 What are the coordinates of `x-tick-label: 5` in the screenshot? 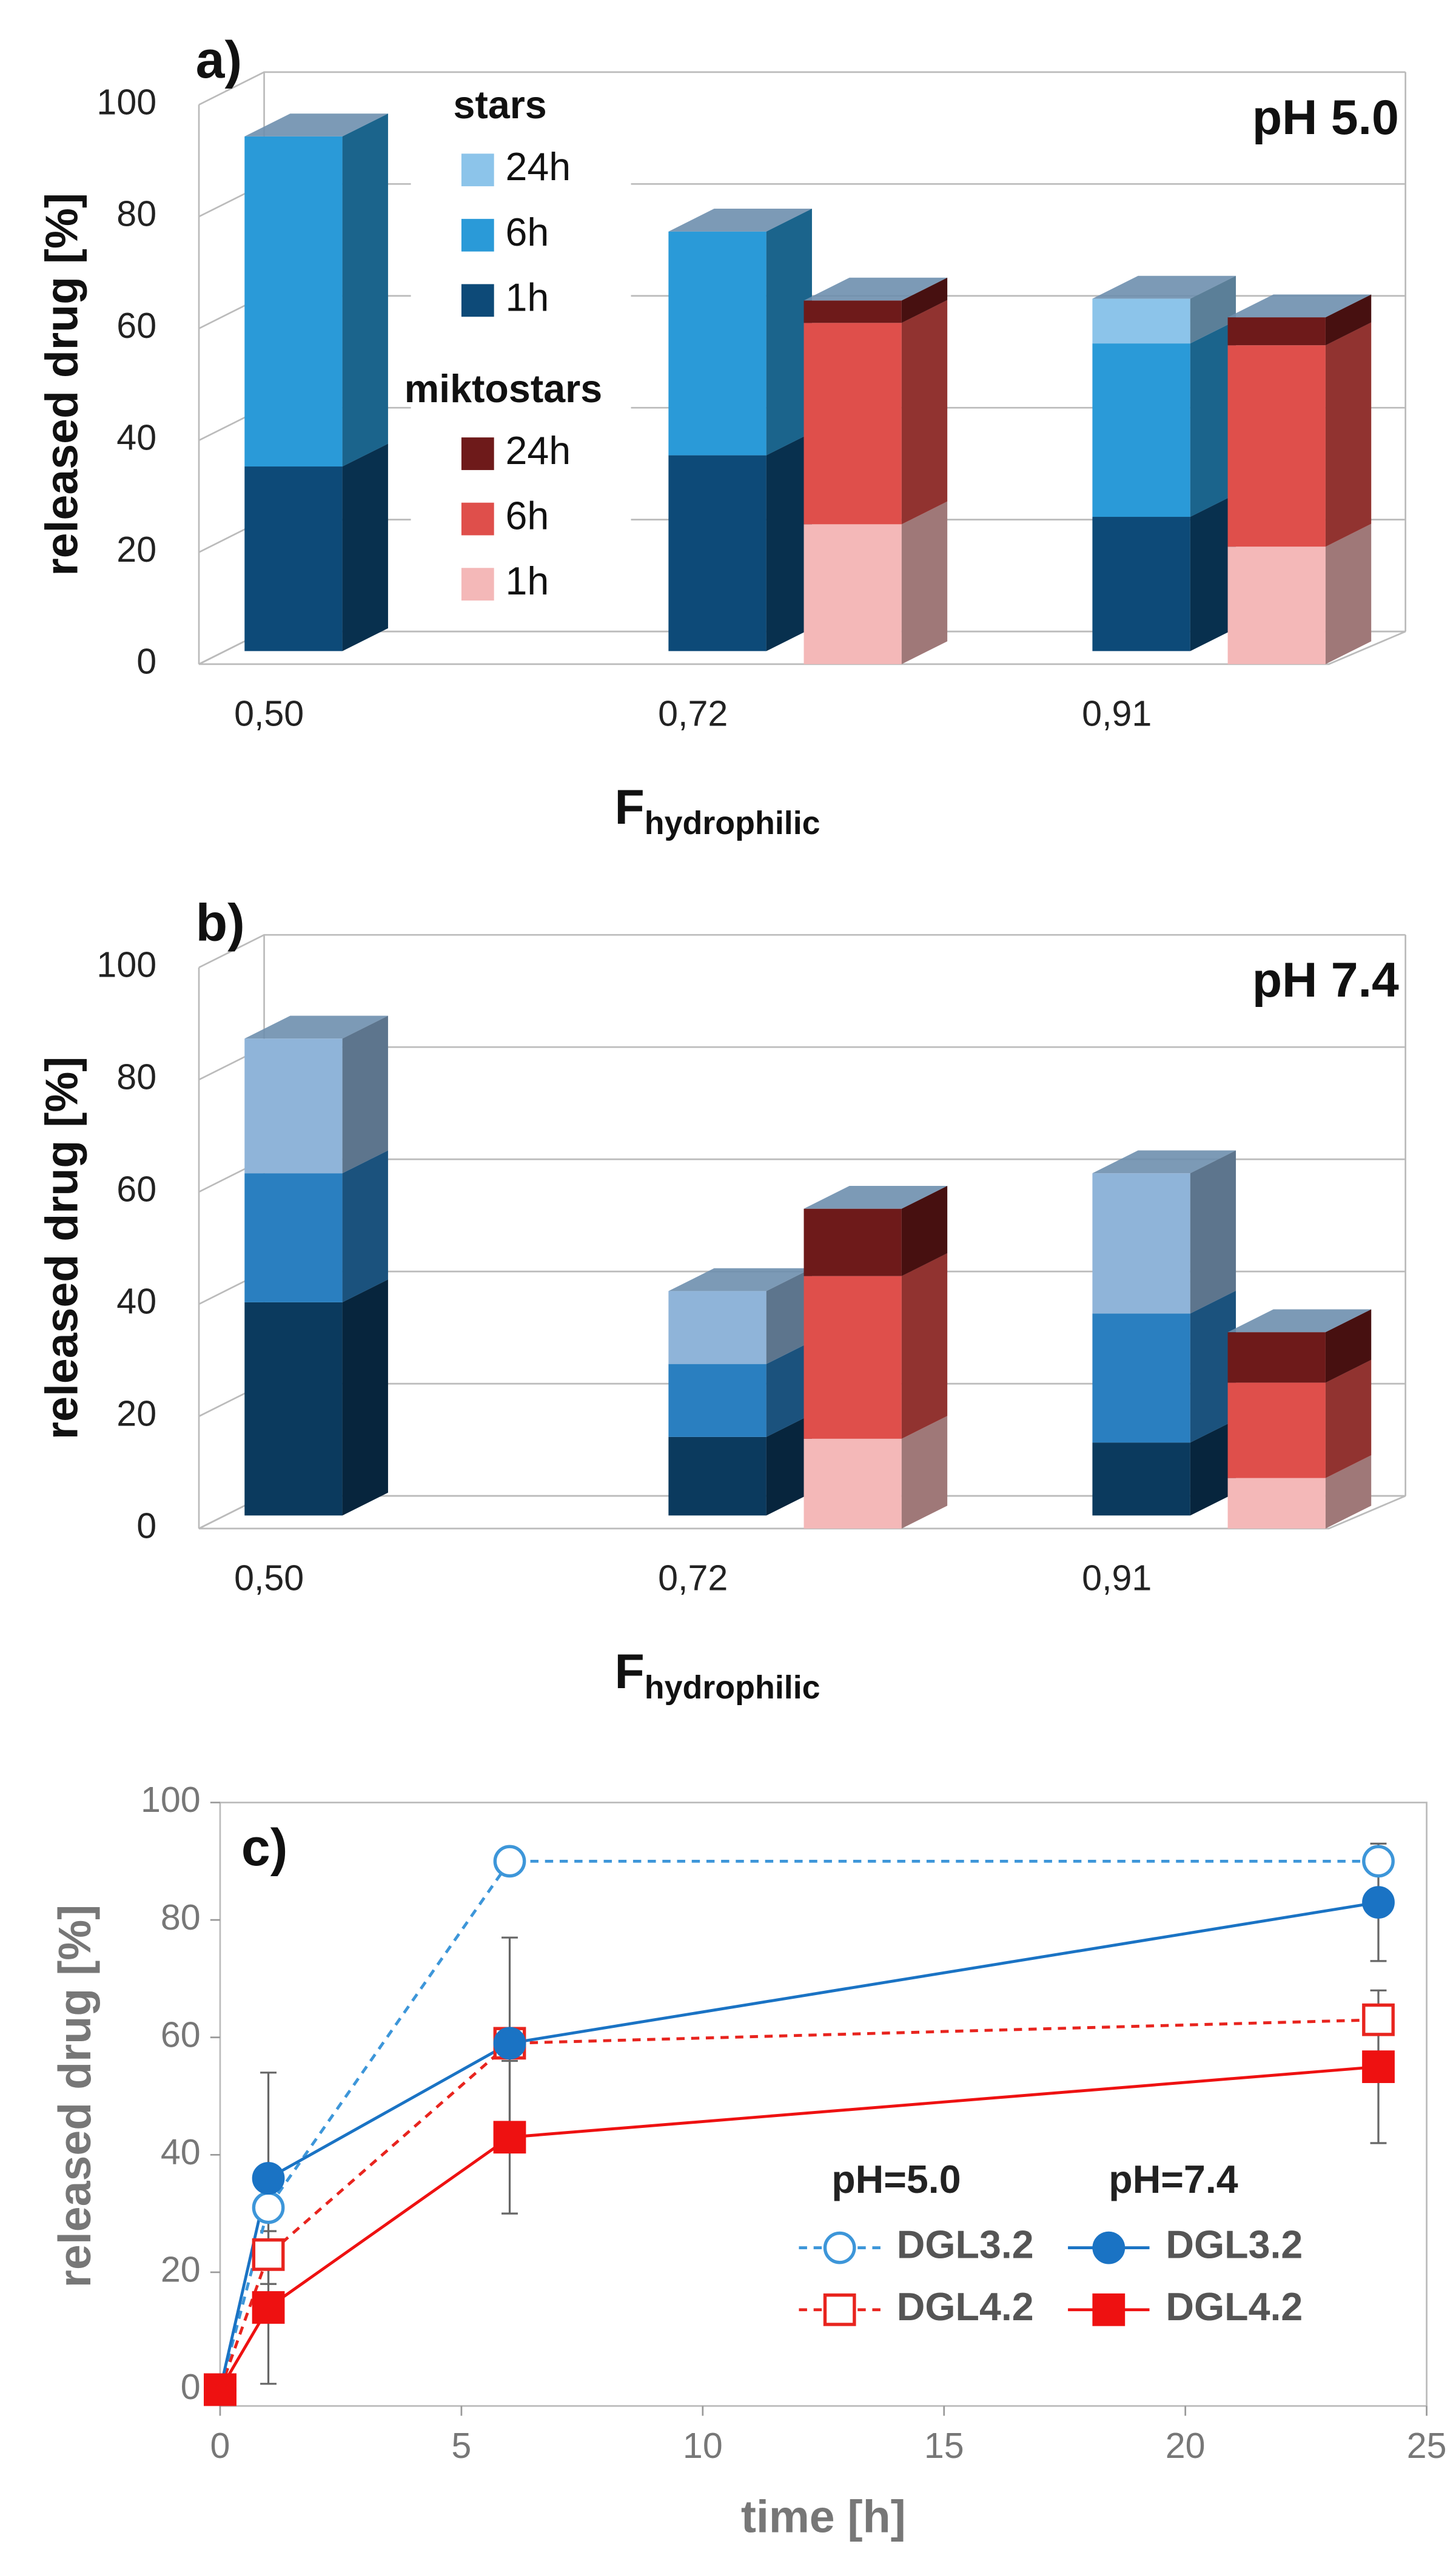 It's located at (461, 2445).